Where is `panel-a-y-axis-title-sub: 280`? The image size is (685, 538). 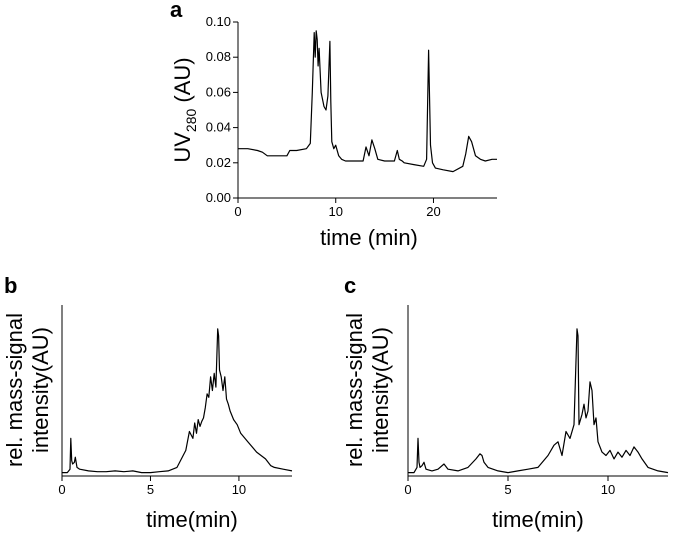
panel-a-y-axis-title-sub: 280 is located at coordinates (191, 120).